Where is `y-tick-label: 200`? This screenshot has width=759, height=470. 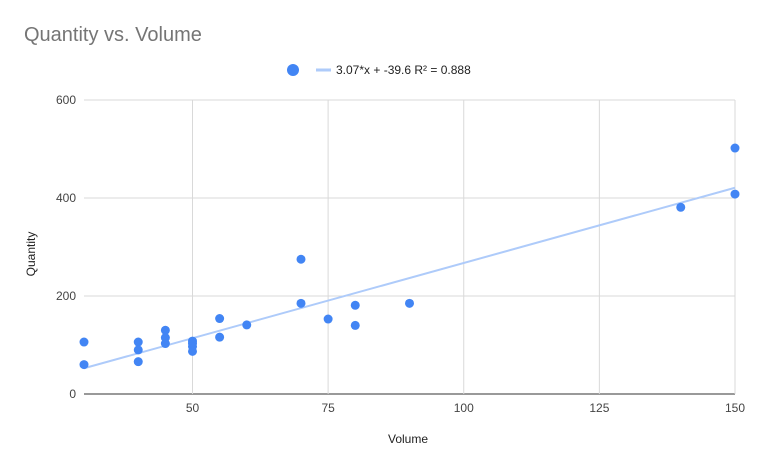
y-tick-label: 200 is located at coordinates (66, 296).